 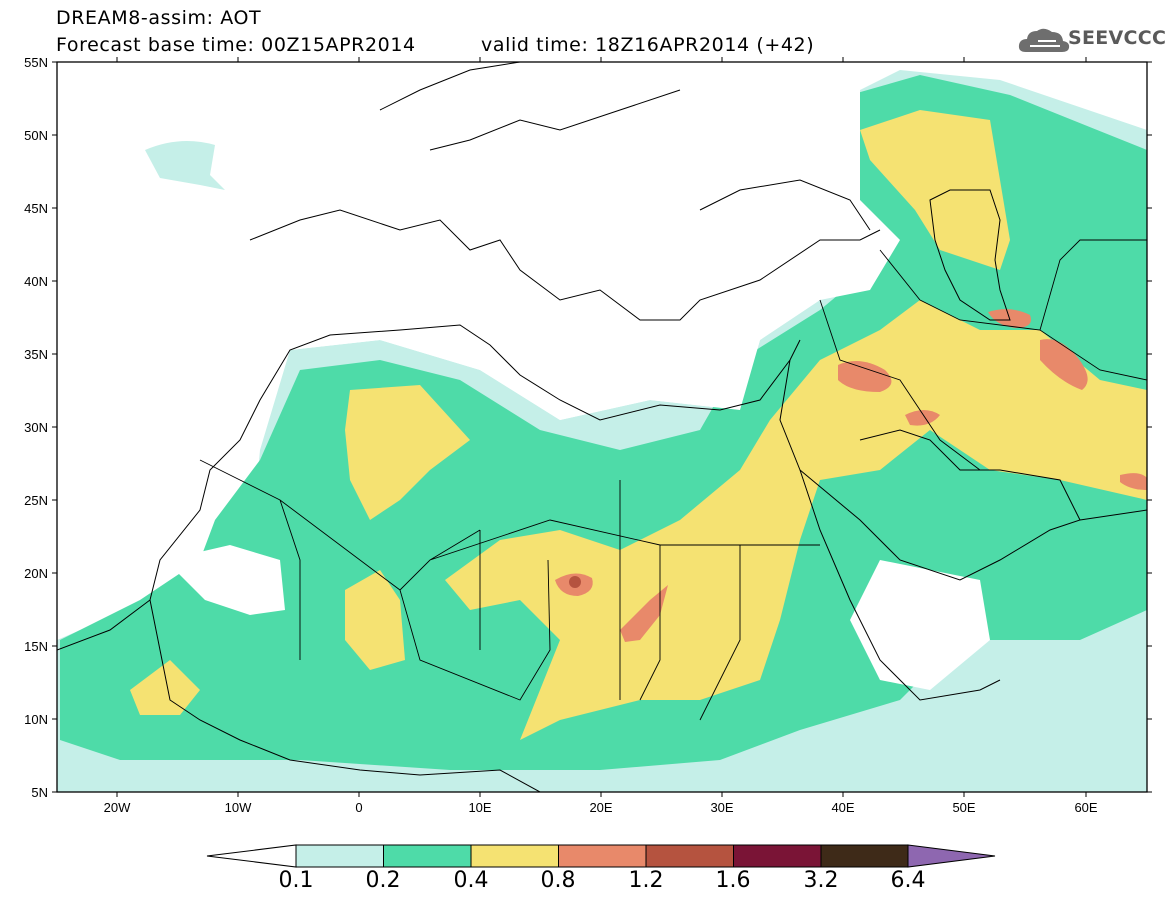 I want to click on colorbar-label: 0.4, so click(x=471, y=880).